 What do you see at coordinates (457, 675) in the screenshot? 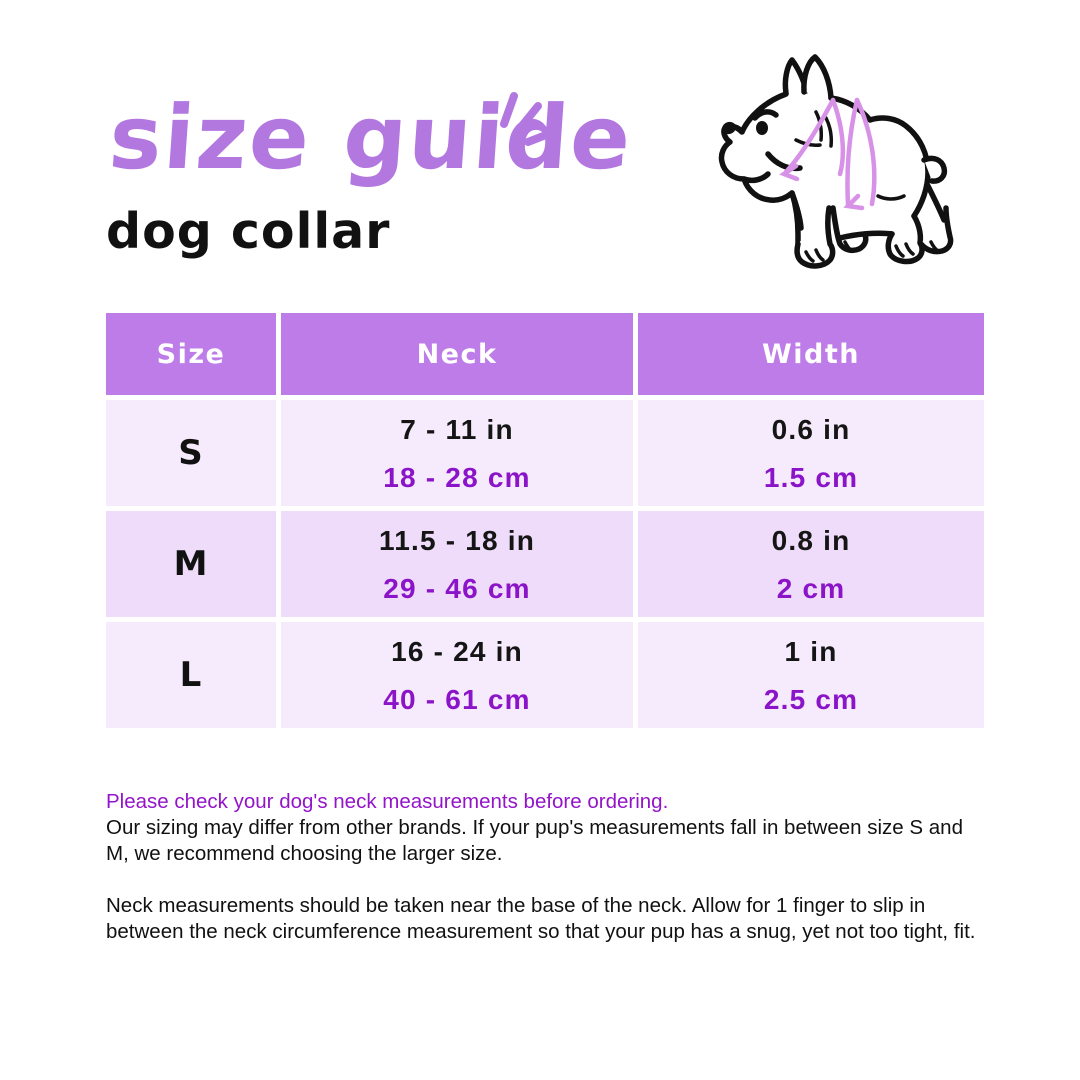
I see `cell-neck: 16 - 24 in 40 - 61 cm` at bounding box center [457, 675].